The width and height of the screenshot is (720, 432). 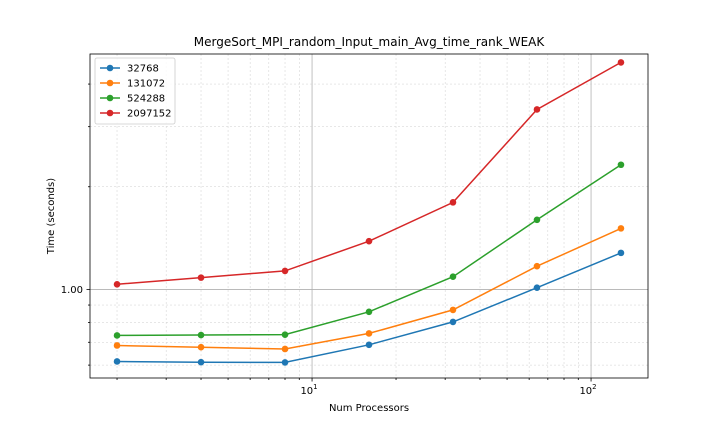 I want to click on legend-item: 32768, so click(x=129, y=69).